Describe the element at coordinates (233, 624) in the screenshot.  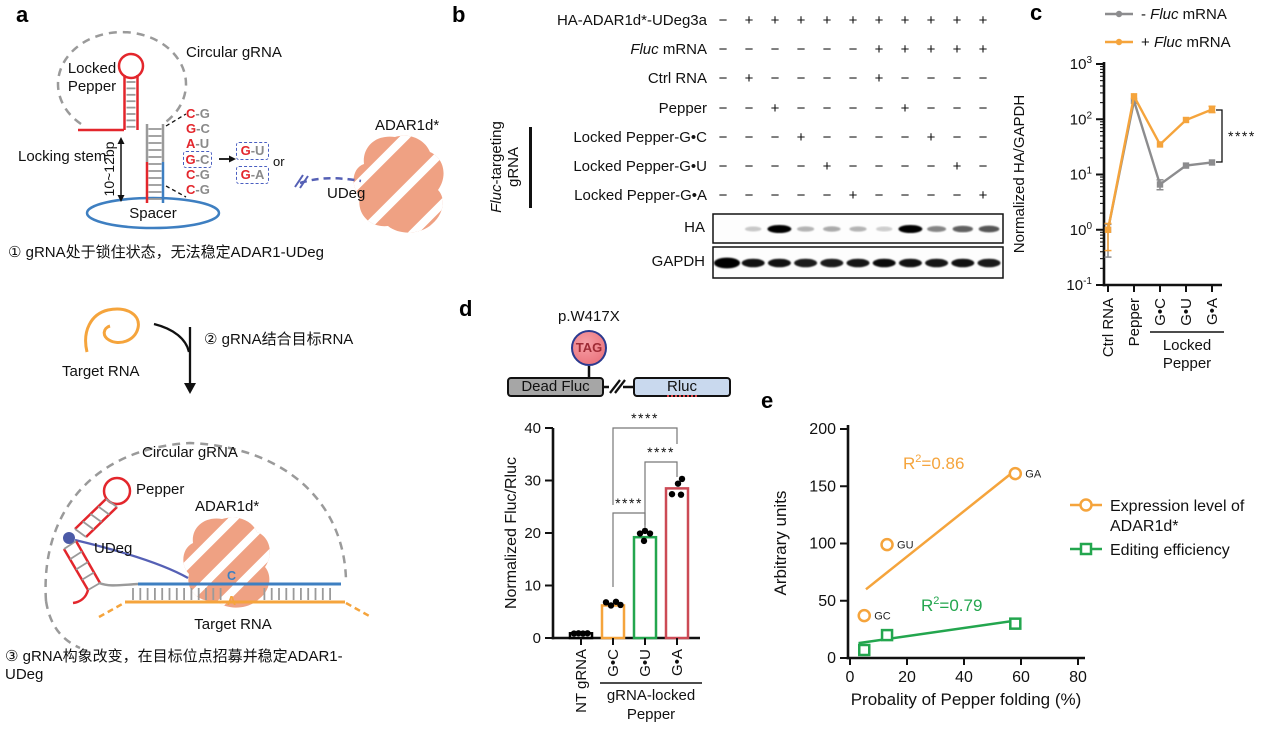
I see `target-rna-label-2: Target RNA` at that location.